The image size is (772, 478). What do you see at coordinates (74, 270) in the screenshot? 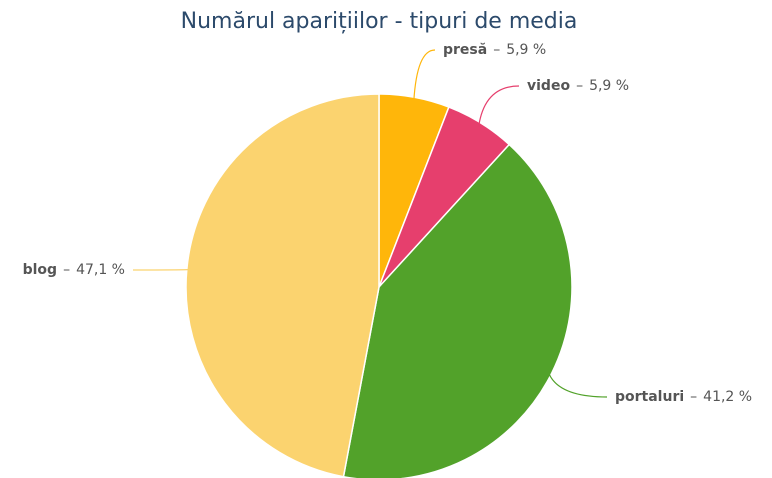
I see `data-label: blog –47,1 %` at bounding box center [74, 270].